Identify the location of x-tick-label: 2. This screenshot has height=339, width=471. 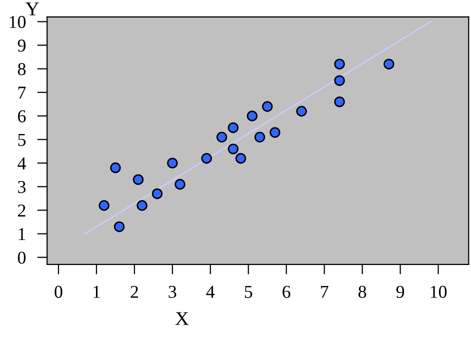
(134, 292).